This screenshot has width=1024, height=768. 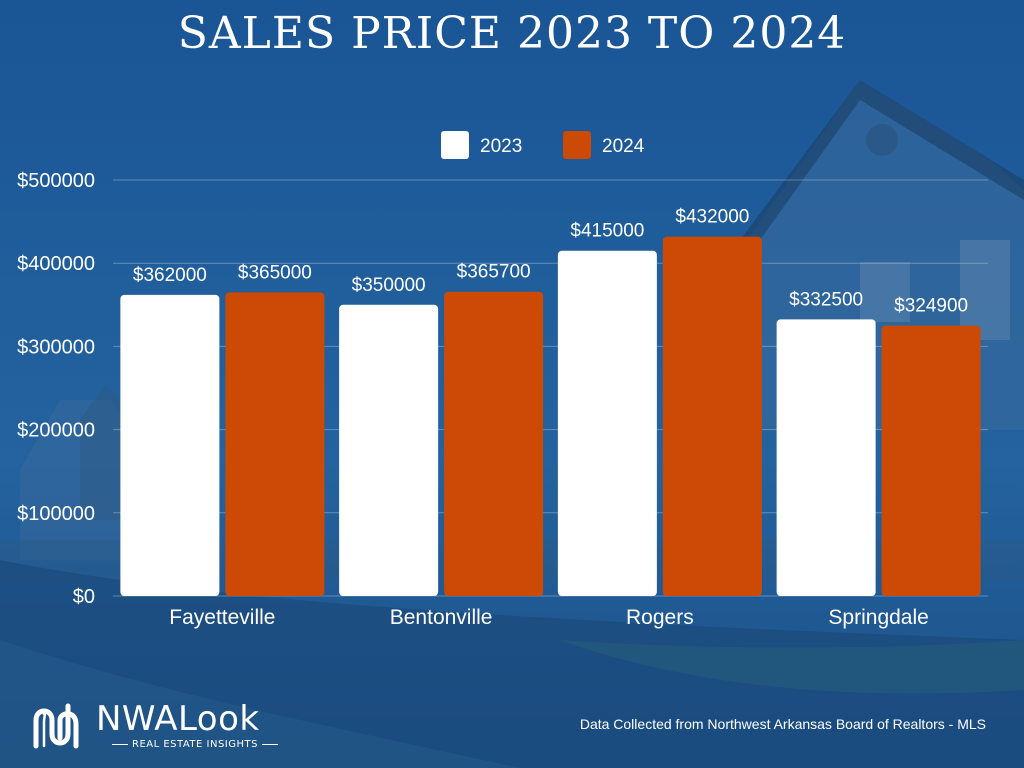 I want to click on y-tick-label: $500000, so click(x=56, y=181).